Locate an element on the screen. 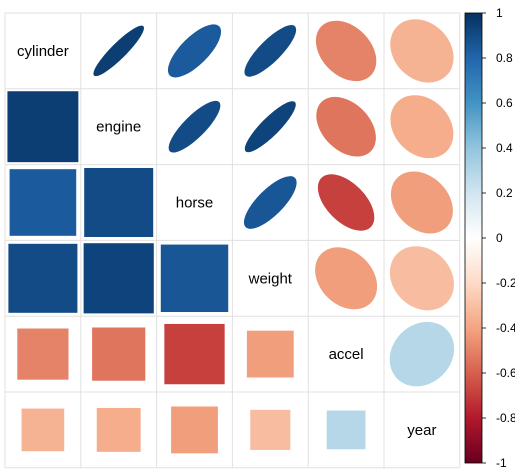 This screenshot has width=515, height=475. diag-label-horse: horse is located at coordinates (195, 203).